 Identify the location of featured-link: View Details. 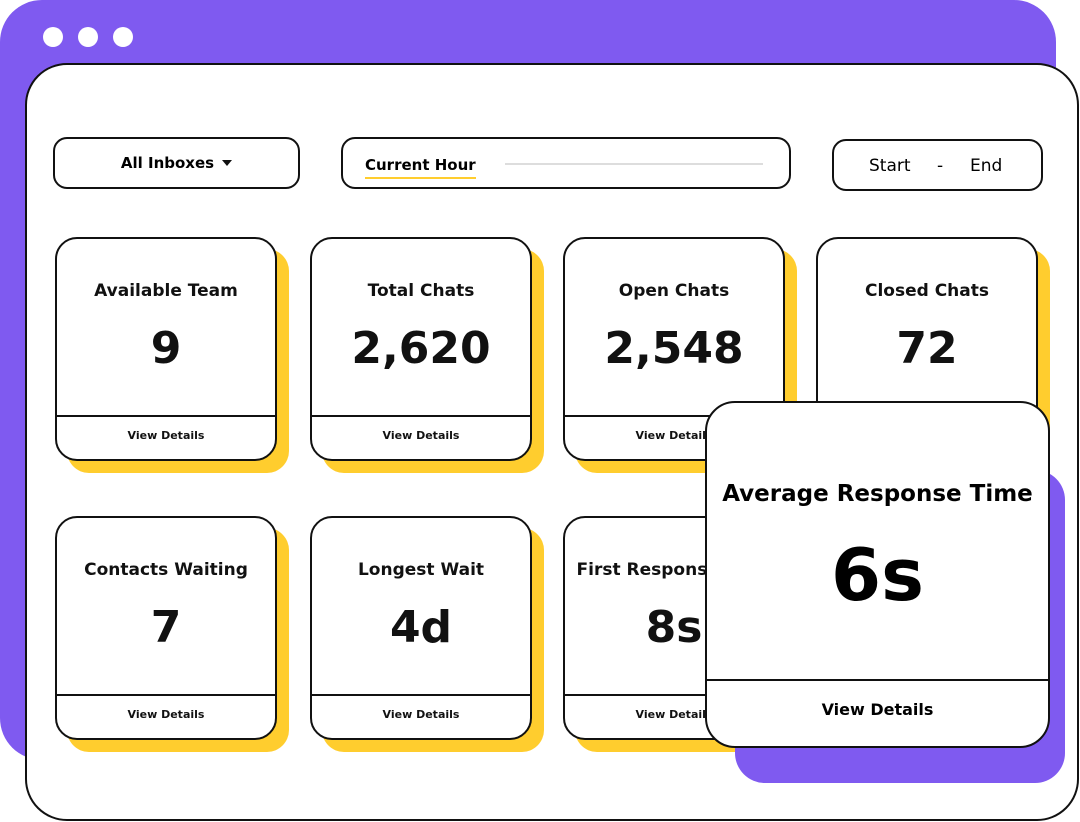
(877, 709).